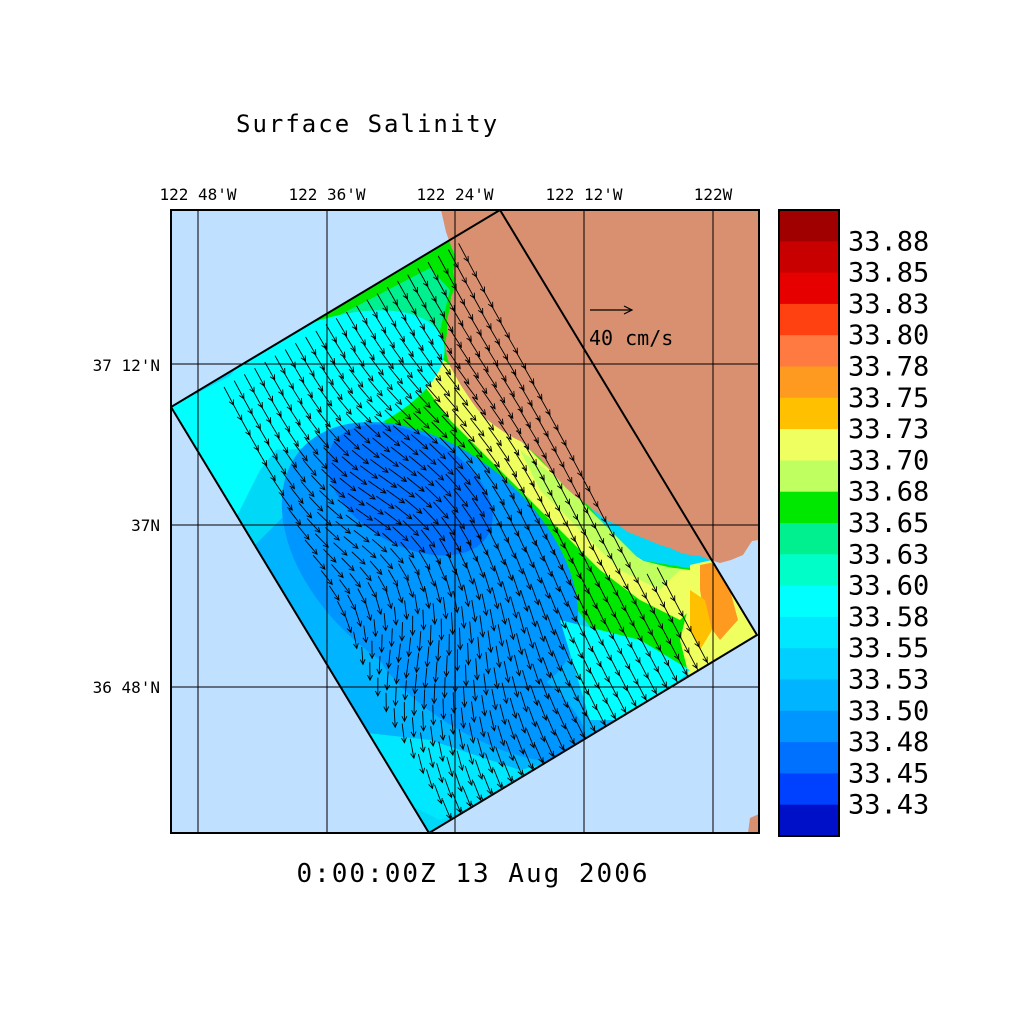  I want to click on colorbar-label: 33.63, so click(888, 554).